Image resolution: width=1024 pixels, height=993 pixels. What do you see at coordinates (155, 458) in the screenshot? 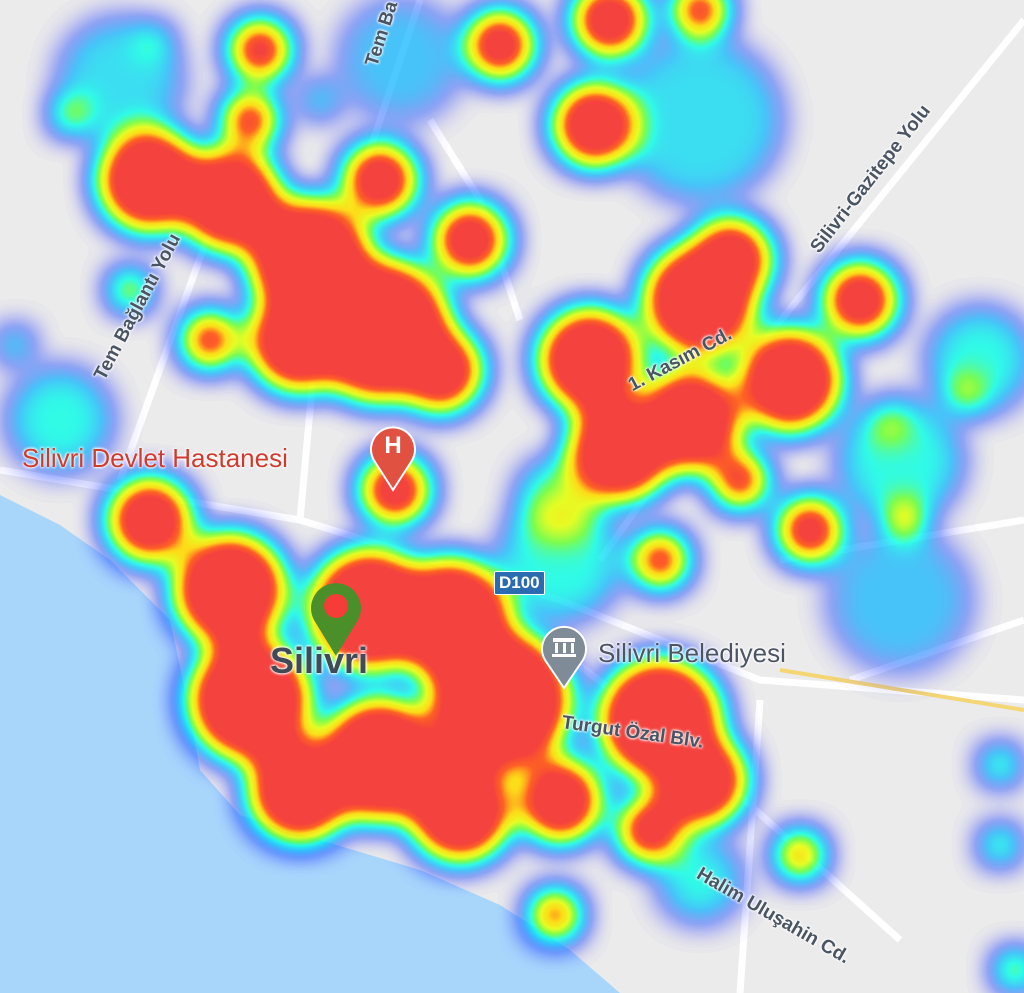
I see `hospital-label: Silivri Devlet Hastanesi` at bounding box center [155, 458].